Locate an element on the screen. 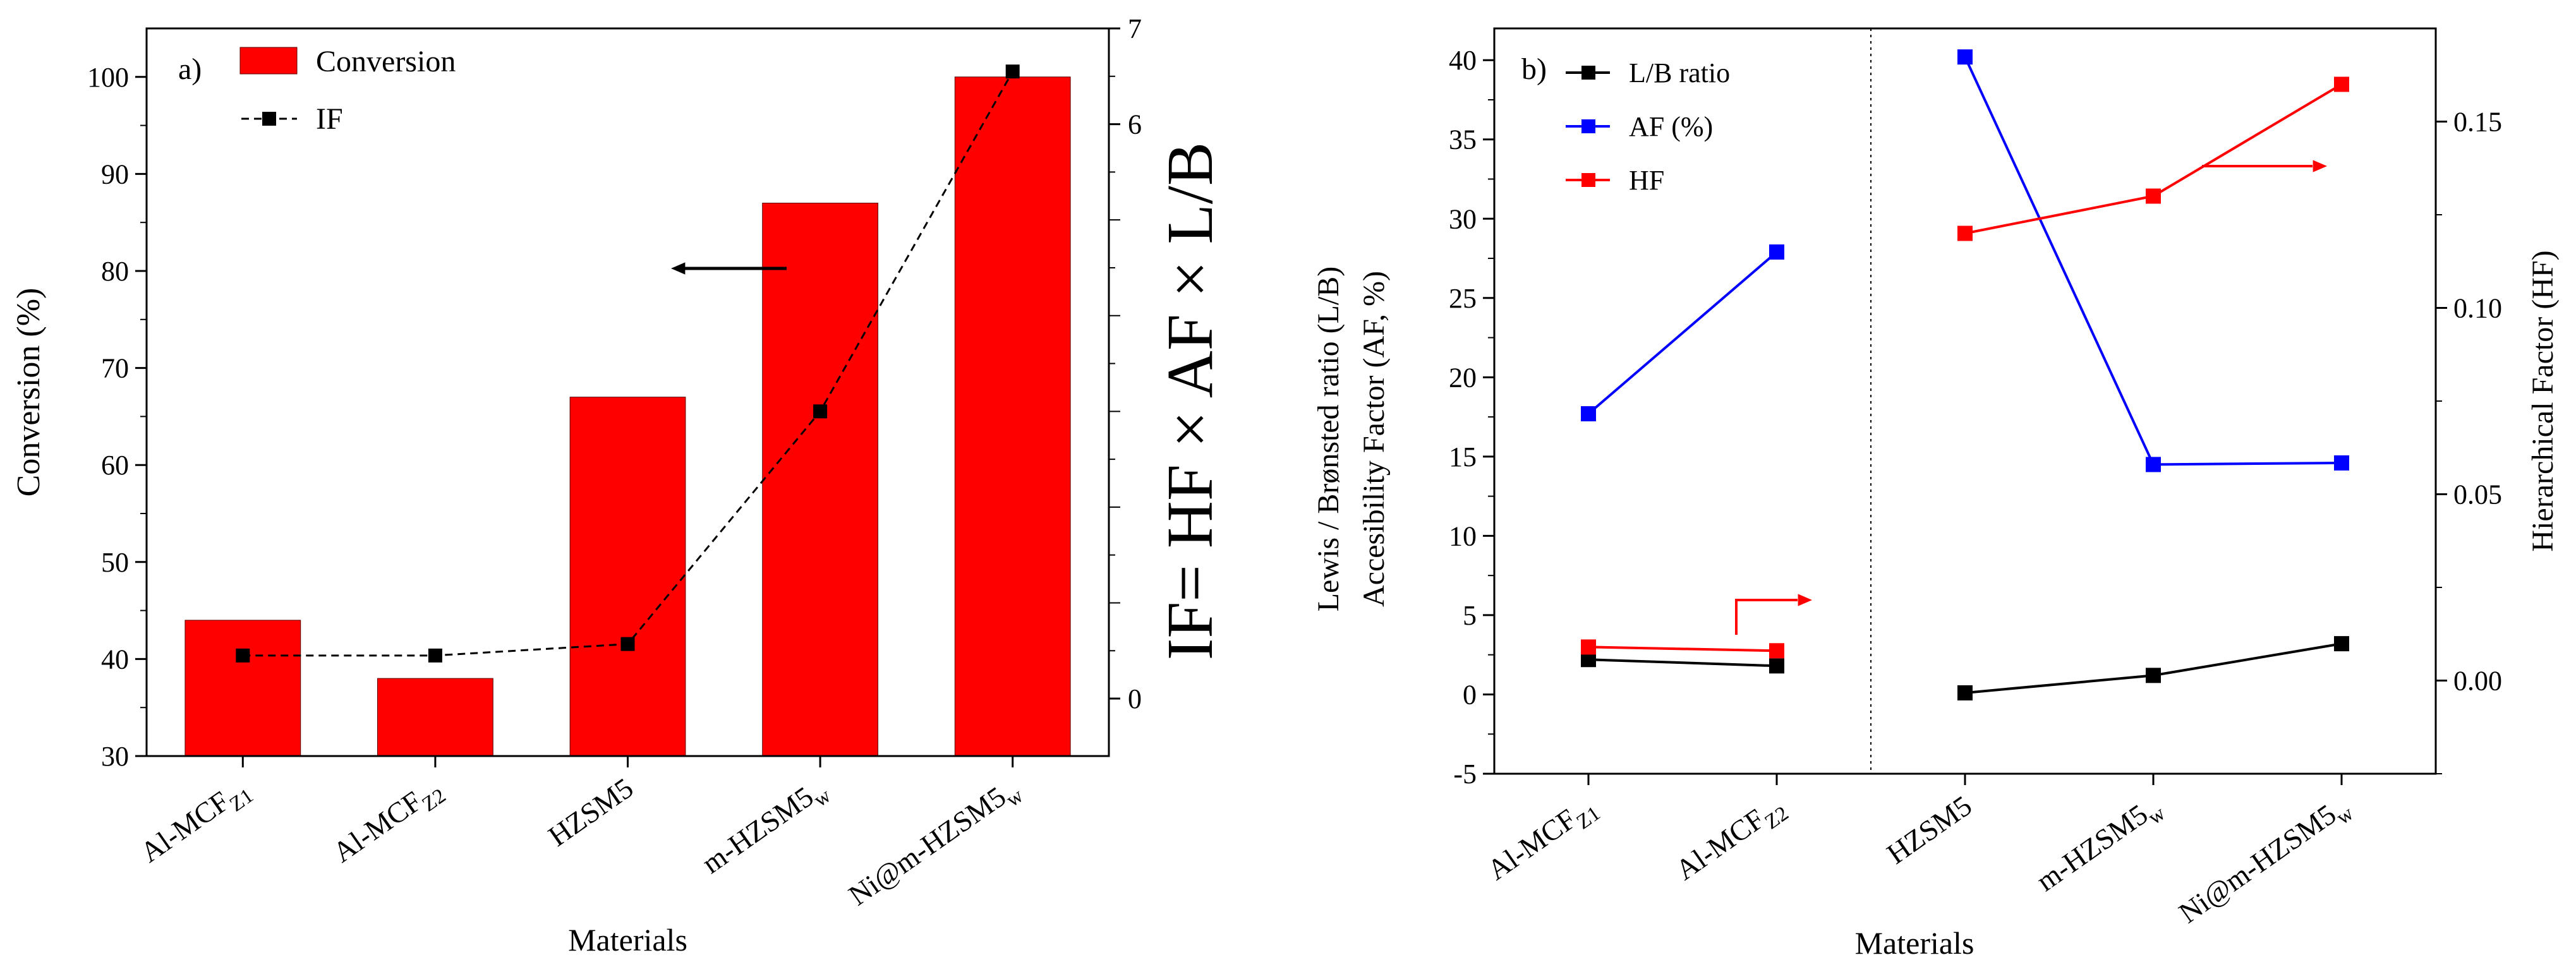  legend-label-conversion: Conversion is located at coordinates (386, 61).